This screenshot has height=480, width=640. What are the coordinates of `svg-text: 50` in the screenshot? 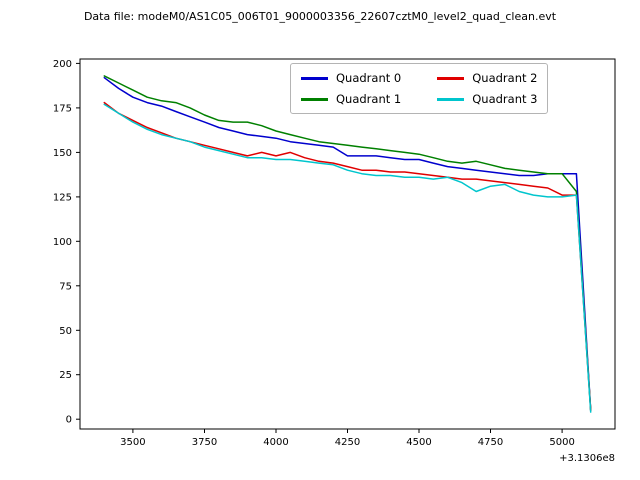 It's located at (65, 331).